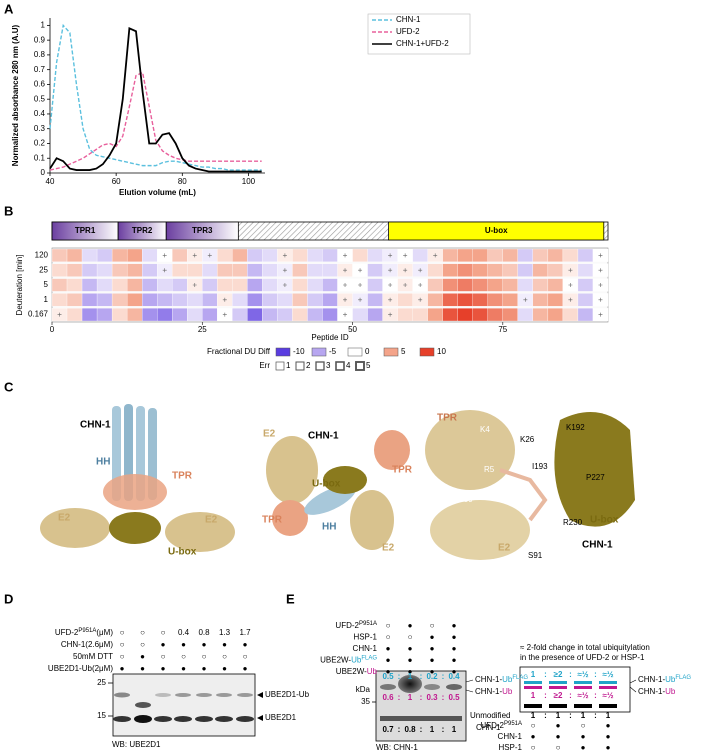 Image resolution: width=708 pixels, height=753 pixels. I want to click on label-part: HSP-1, so click(510, 747).